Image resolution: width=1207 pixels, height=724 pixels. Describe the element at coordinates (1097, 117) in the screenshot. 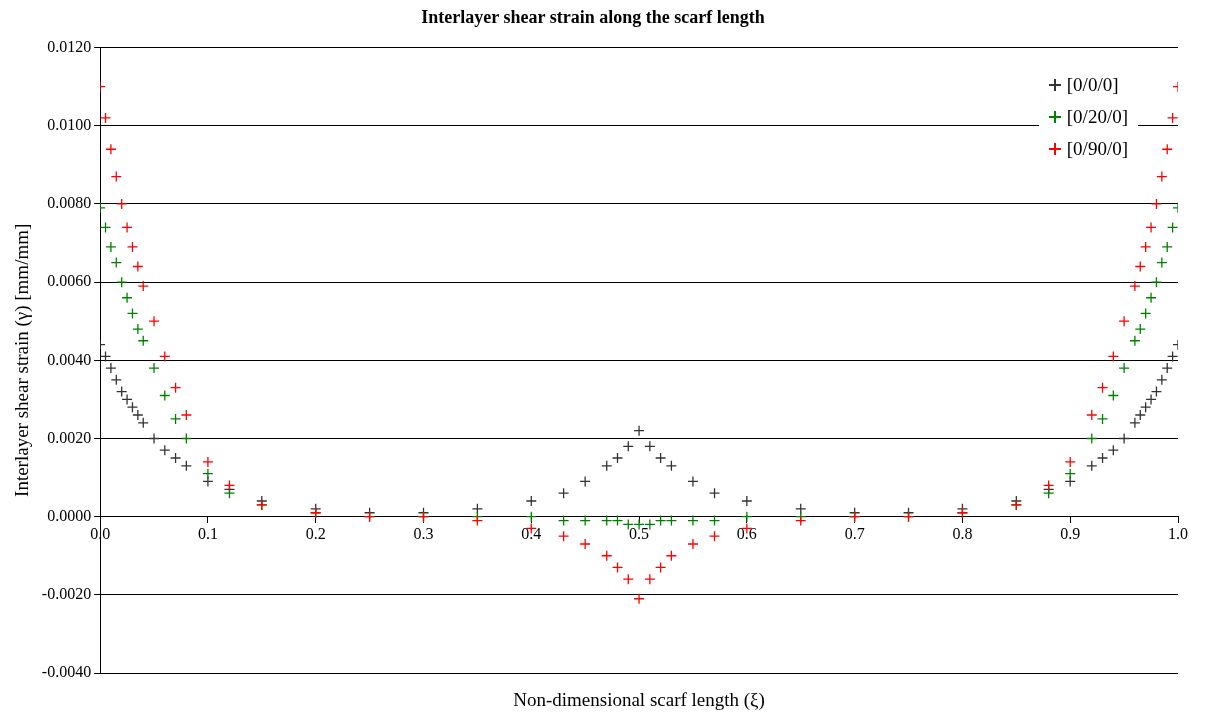

I see `legend-label: [0/20/0]` at that location.